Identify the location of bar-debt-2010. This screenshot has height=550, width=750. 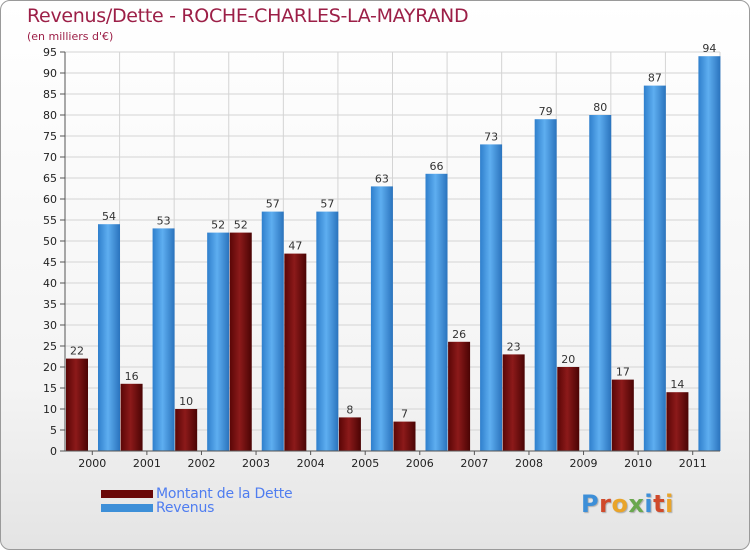
(622, 415).